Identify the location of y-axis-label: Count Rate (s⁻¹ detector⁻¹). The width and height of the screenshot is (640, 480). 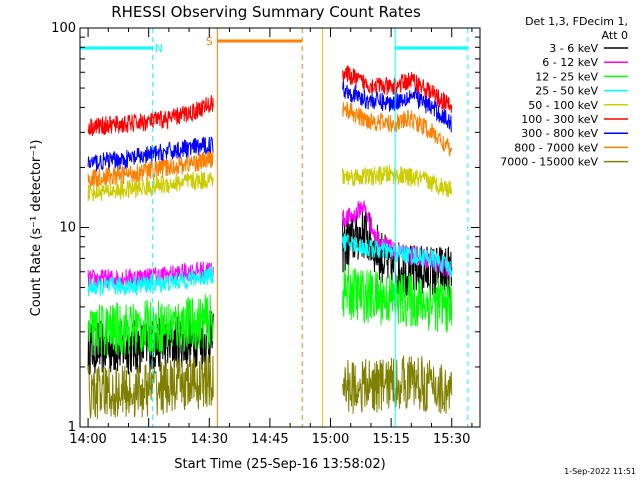
(36, 228).